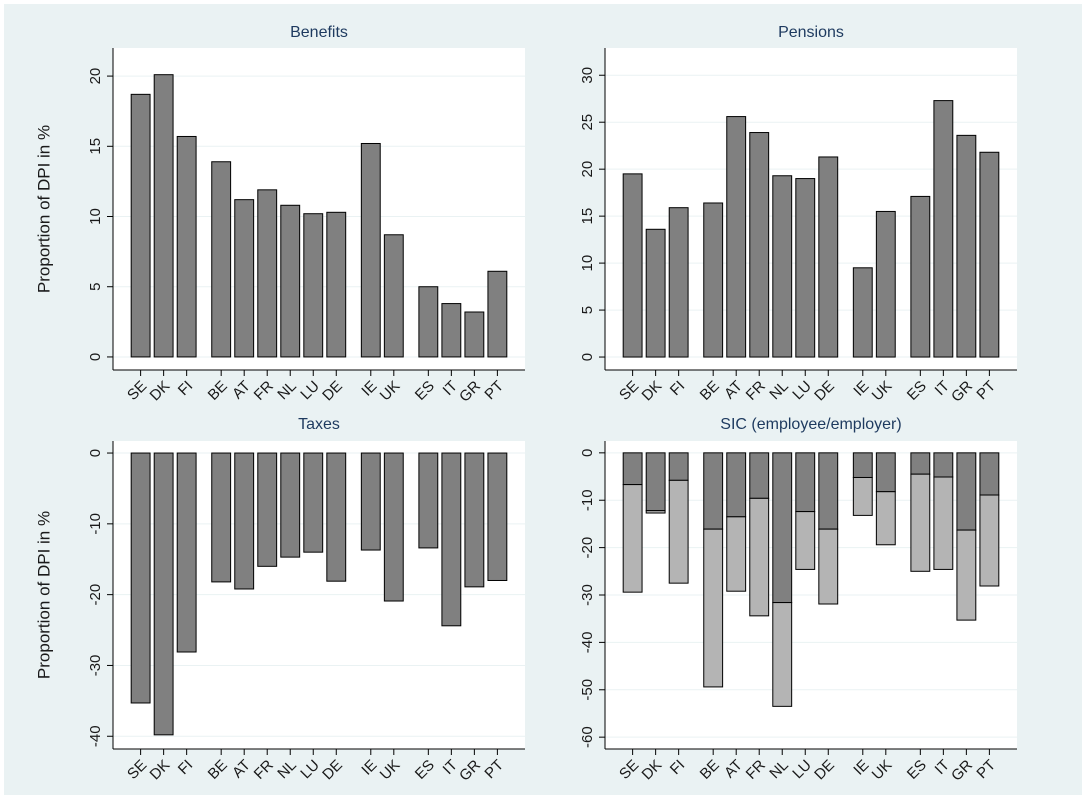 The height and width of the screenshot is (799, 1086). I want to click on chart-title: Pensions, so click(811, 32).